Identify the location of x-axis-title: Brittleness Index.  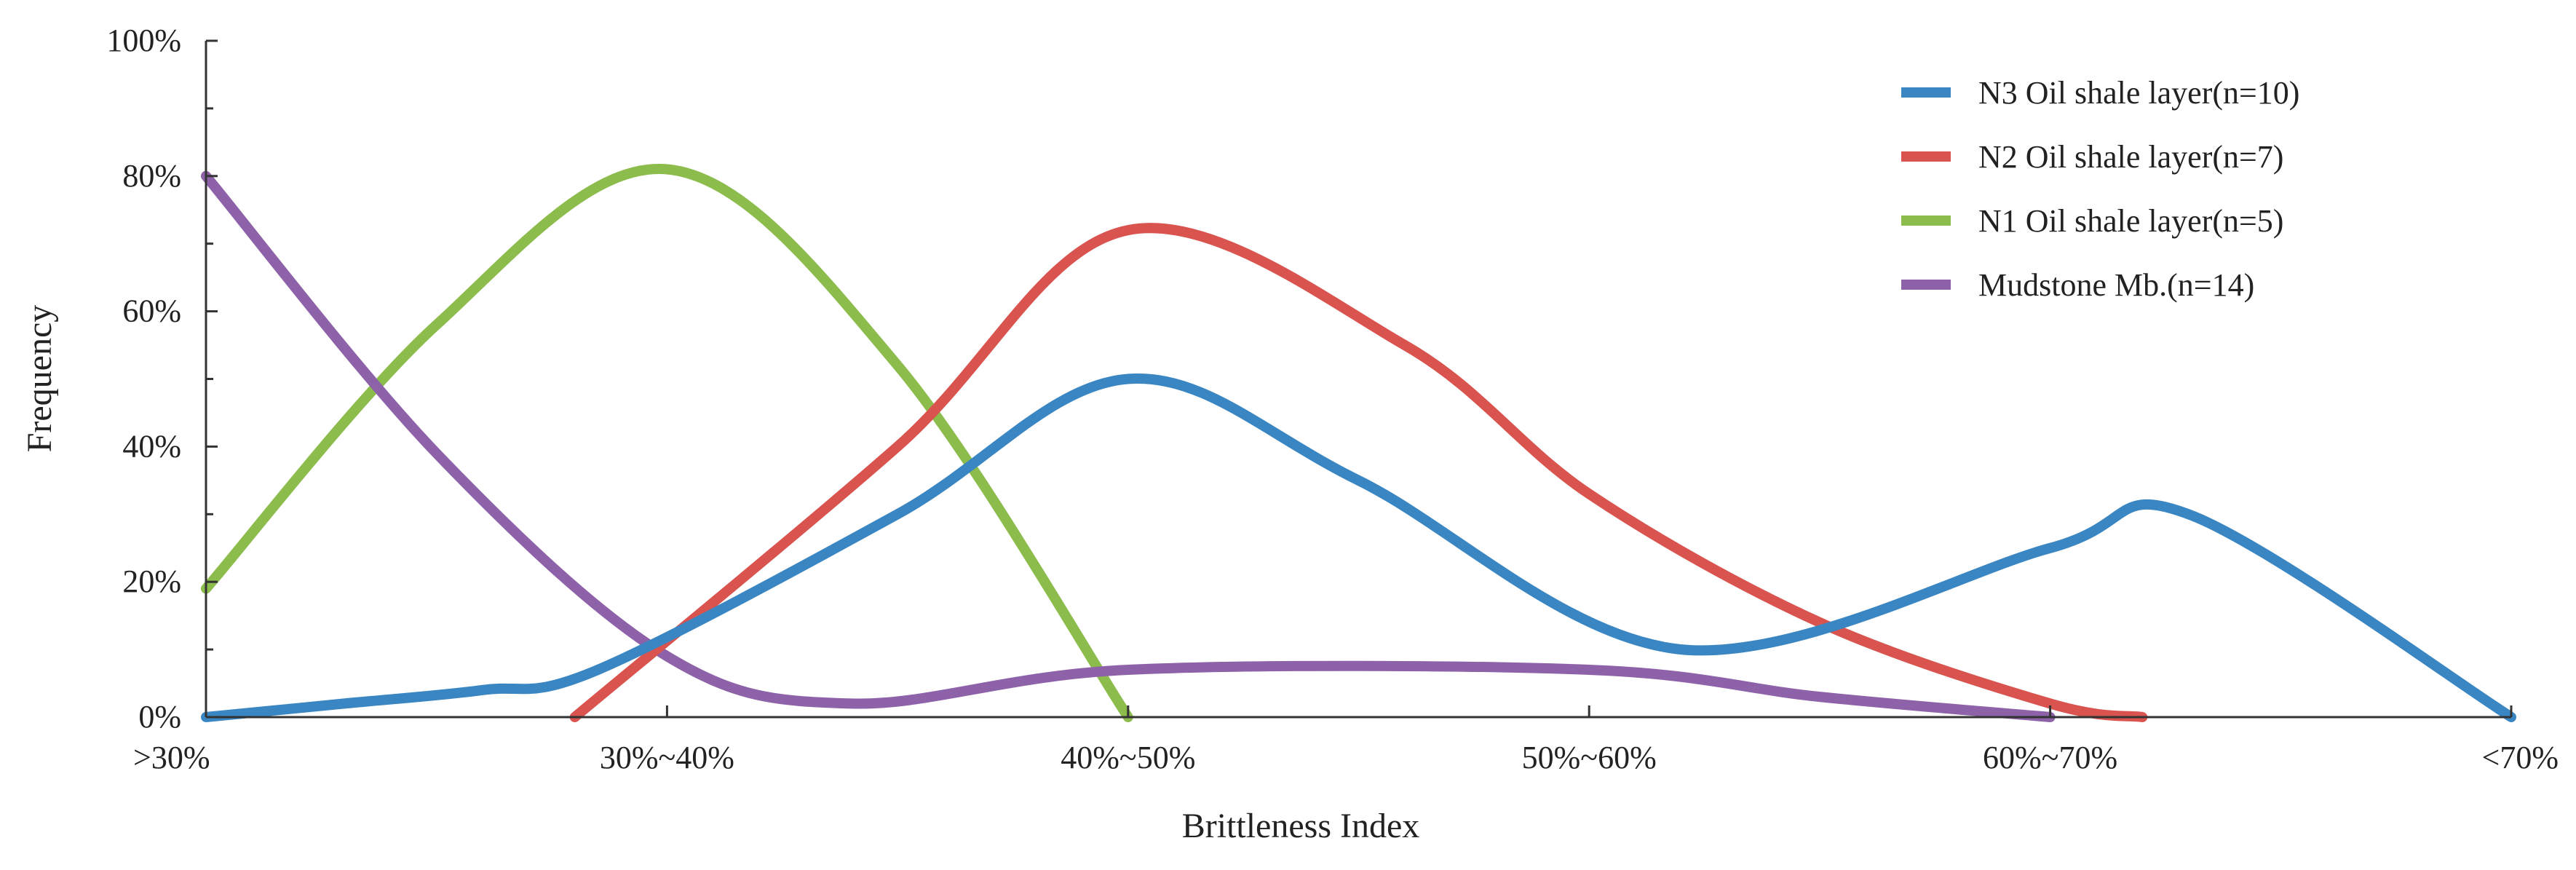
(1301, 826).